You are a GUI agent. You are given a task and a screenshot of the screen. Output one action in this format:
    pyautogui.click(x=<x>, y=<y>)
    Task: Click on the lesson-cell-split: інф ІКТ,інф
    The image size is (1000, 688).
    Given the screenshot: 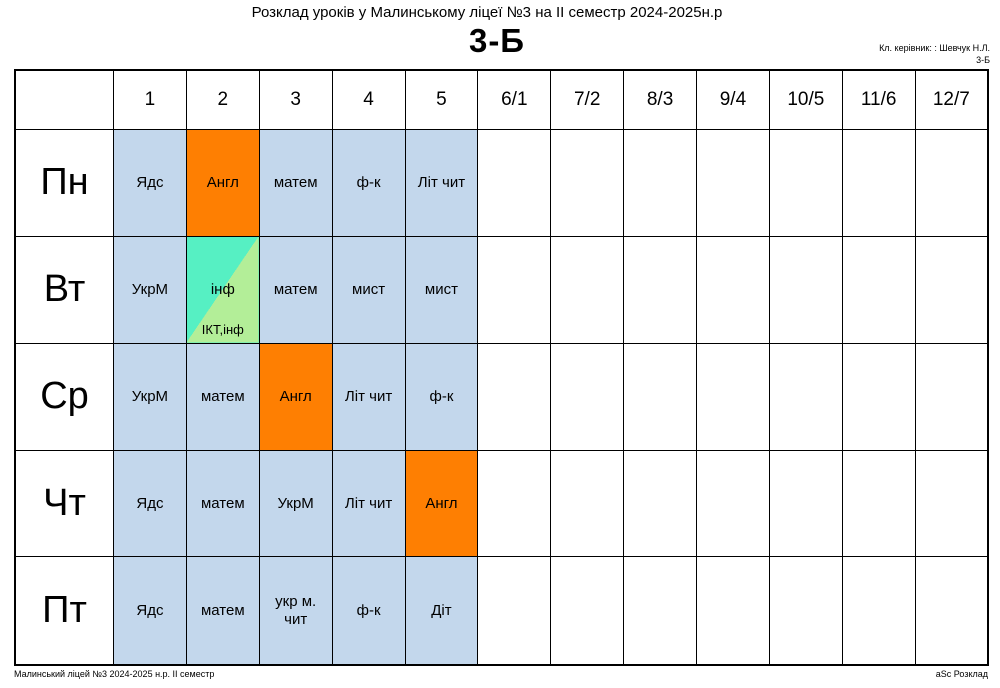 What is the action you would take?
    pyautogui.click(x=222, y=289)
    